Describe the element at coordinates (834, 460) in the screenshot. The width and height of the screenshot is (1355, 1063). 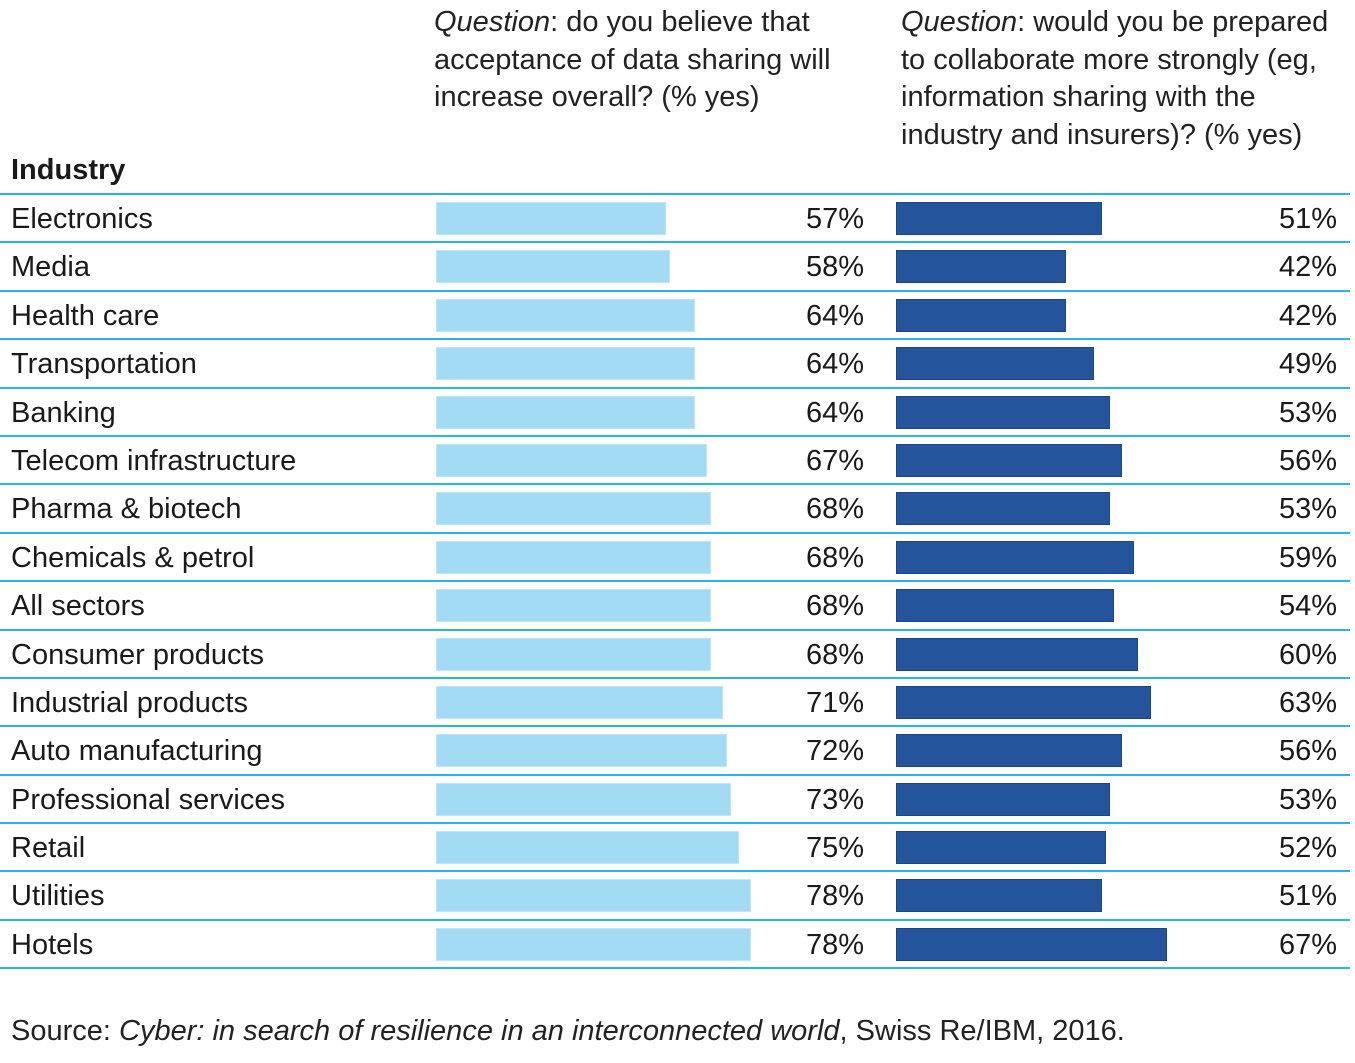
I see `acceptance-value: 67%` at that location.